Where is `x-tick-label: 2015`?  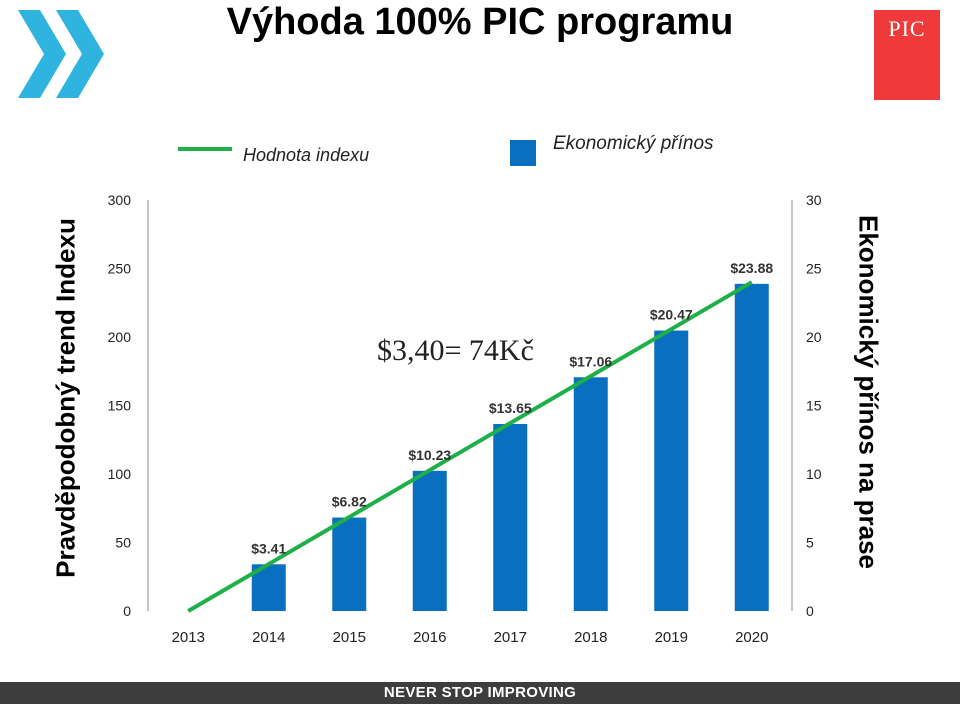 x-tick-label: 2015 is located at coordinates (349, 637).